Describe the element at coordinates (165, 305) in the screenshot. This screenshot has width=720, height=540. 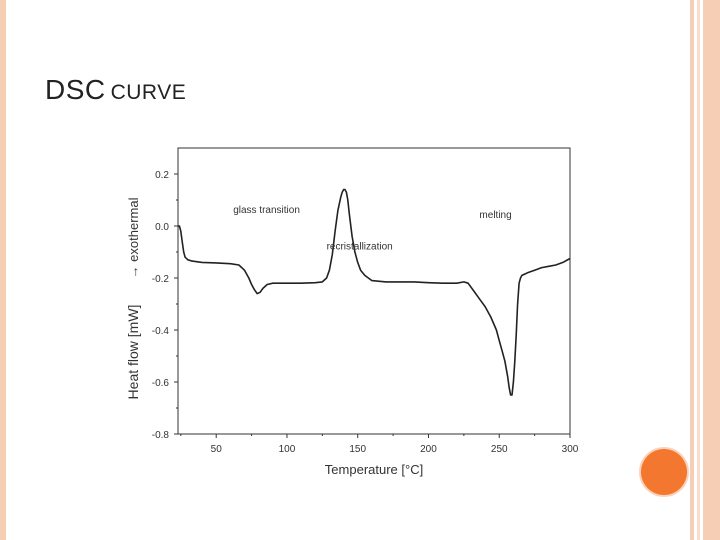
I see `y-axis-ticks: 0.2 0.0 -0.2 -0.4 -0.6 -0.8` at that location.